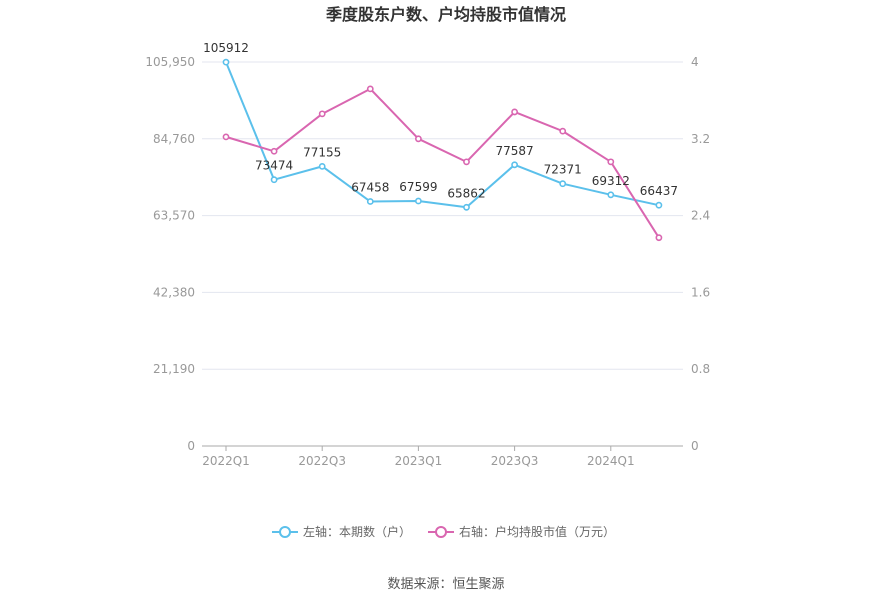 Image resolution: width=893 pixels, height=603 pixels. What do you see at coordinates (274, 166) in the screenshot?
I see `data-label: 73474` at bounding box center [274, 166].